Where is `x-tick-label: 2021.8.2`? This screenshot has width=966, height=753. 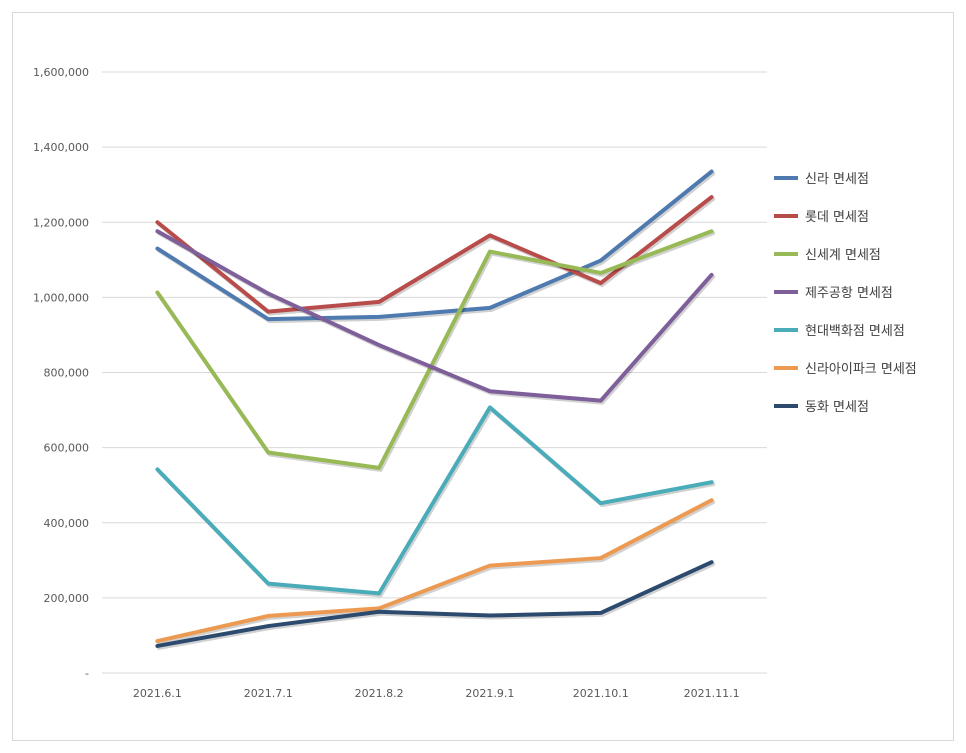 x-tick-label: 2021.8.2 is located at coordinates (379, 693).